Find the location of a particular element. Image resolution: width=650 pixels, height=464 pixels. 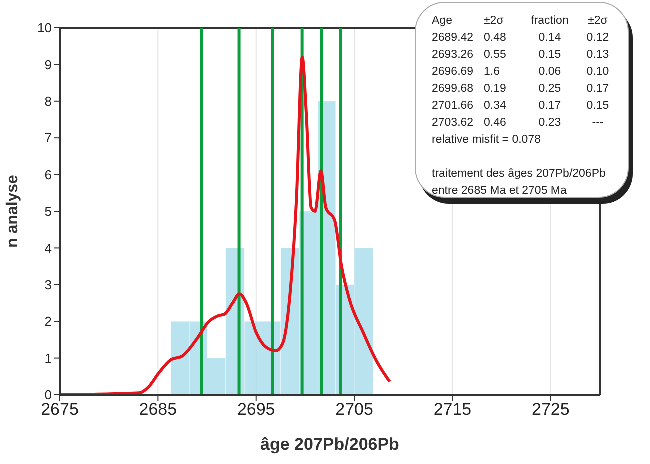

y-tick-label: 0 is located at coordinates (48, 395).